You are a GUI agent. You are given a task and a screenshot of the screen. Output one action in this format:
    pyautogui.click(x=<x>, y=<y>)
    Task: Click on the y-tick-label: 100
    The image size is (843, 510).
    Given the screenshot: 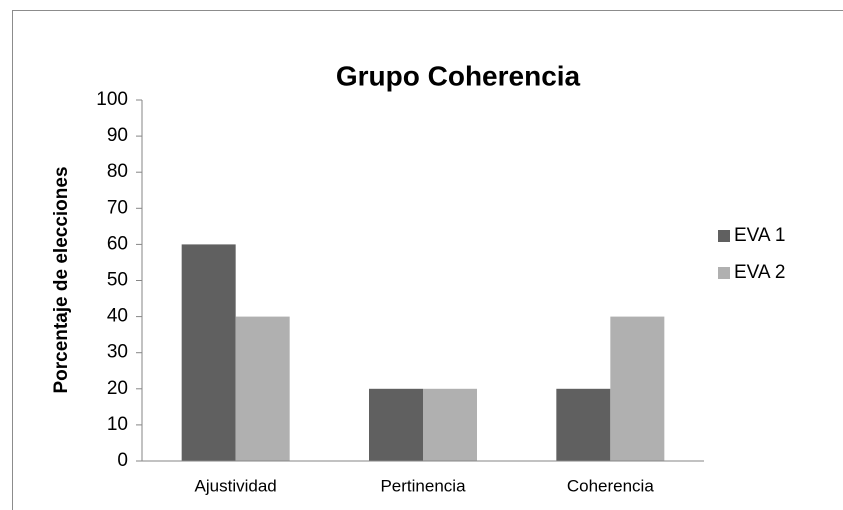 What is the action you would take?
    pyautogui.click(x=112, y=99)
    